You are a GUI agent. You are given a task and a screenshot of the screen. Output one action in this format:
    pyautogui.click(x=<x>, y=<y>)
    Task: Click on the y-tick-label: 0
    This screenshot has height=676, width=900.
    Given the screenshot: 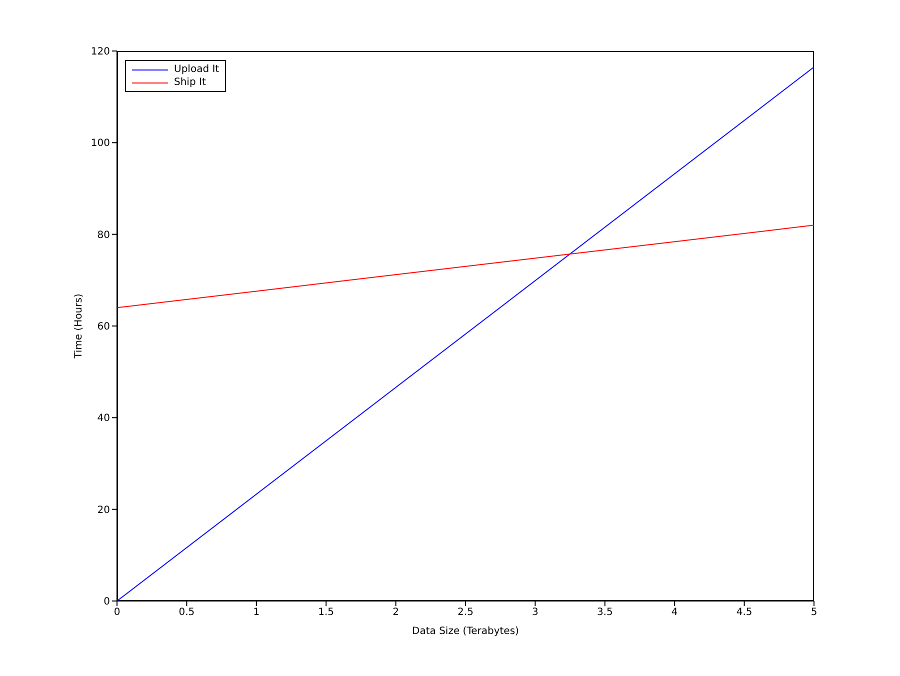 What is the action you would take?
    pyautogui.click(x=107, y=602)
    